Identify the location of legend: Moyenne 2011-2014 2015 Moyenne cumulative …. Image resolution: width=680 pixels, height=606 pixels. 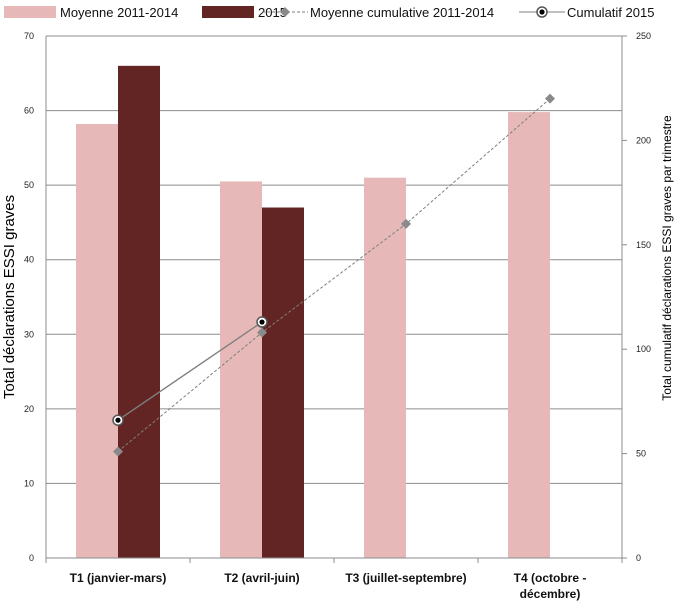
(329, 12).